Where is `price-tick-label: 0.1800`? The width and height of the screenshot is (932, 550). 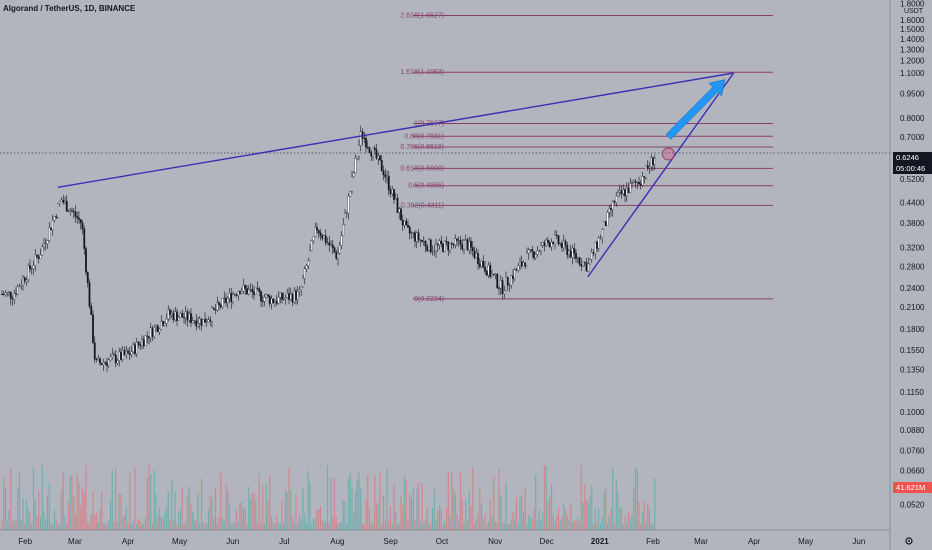 price-tick-label: 0.1800 is located at coordinates (912, 329).